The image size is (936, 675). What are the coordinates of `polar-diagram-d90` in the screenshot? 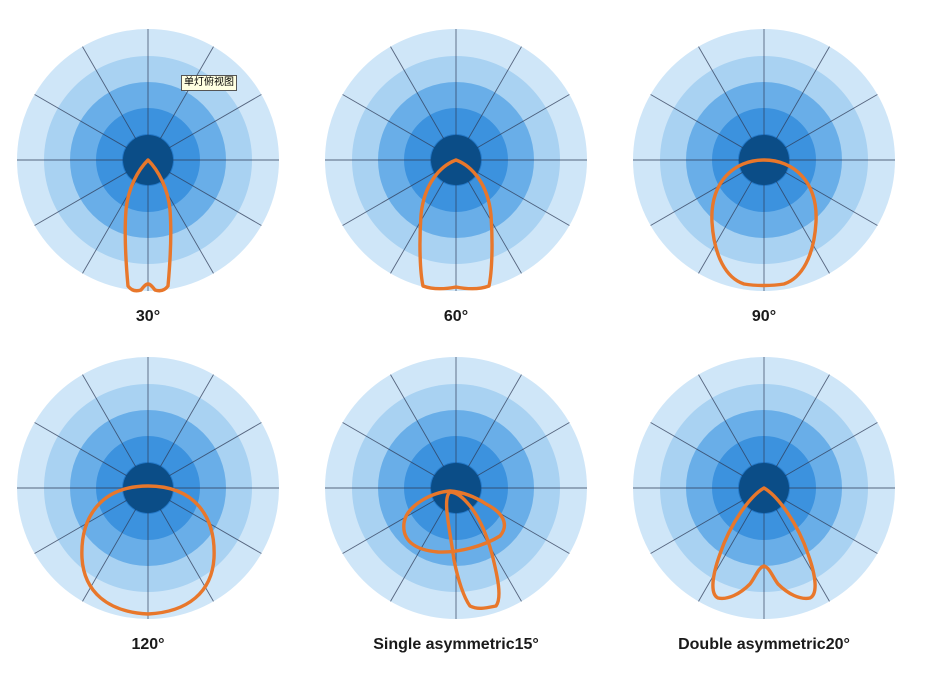 It's located at (764, 160).